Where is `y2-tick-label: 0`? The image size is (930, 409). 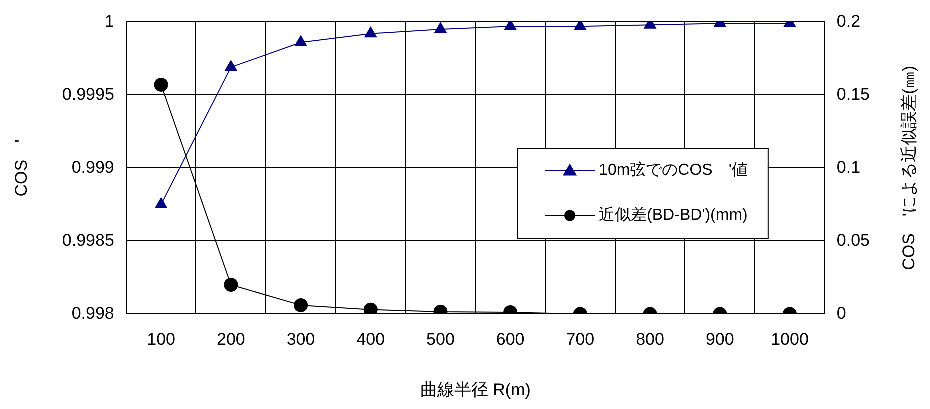 y2-tick-label: 0 is located at coordinates (841, 313).